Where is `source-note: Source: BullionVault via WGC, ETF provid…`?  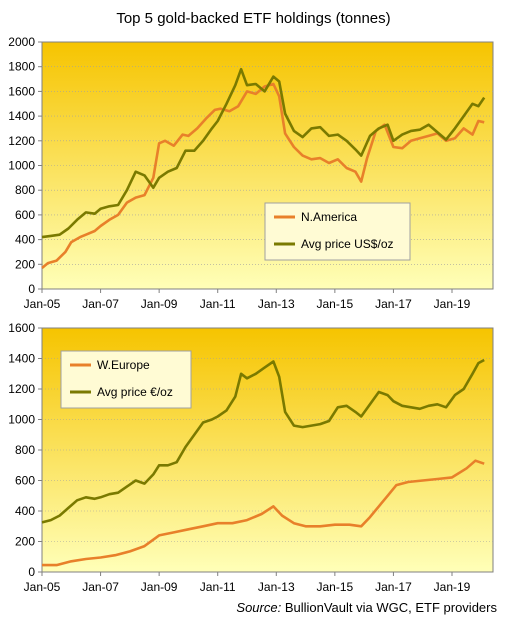 source-note: Source: BullionVault via WGC, ETF provid… is located at coordinates (366, 607).